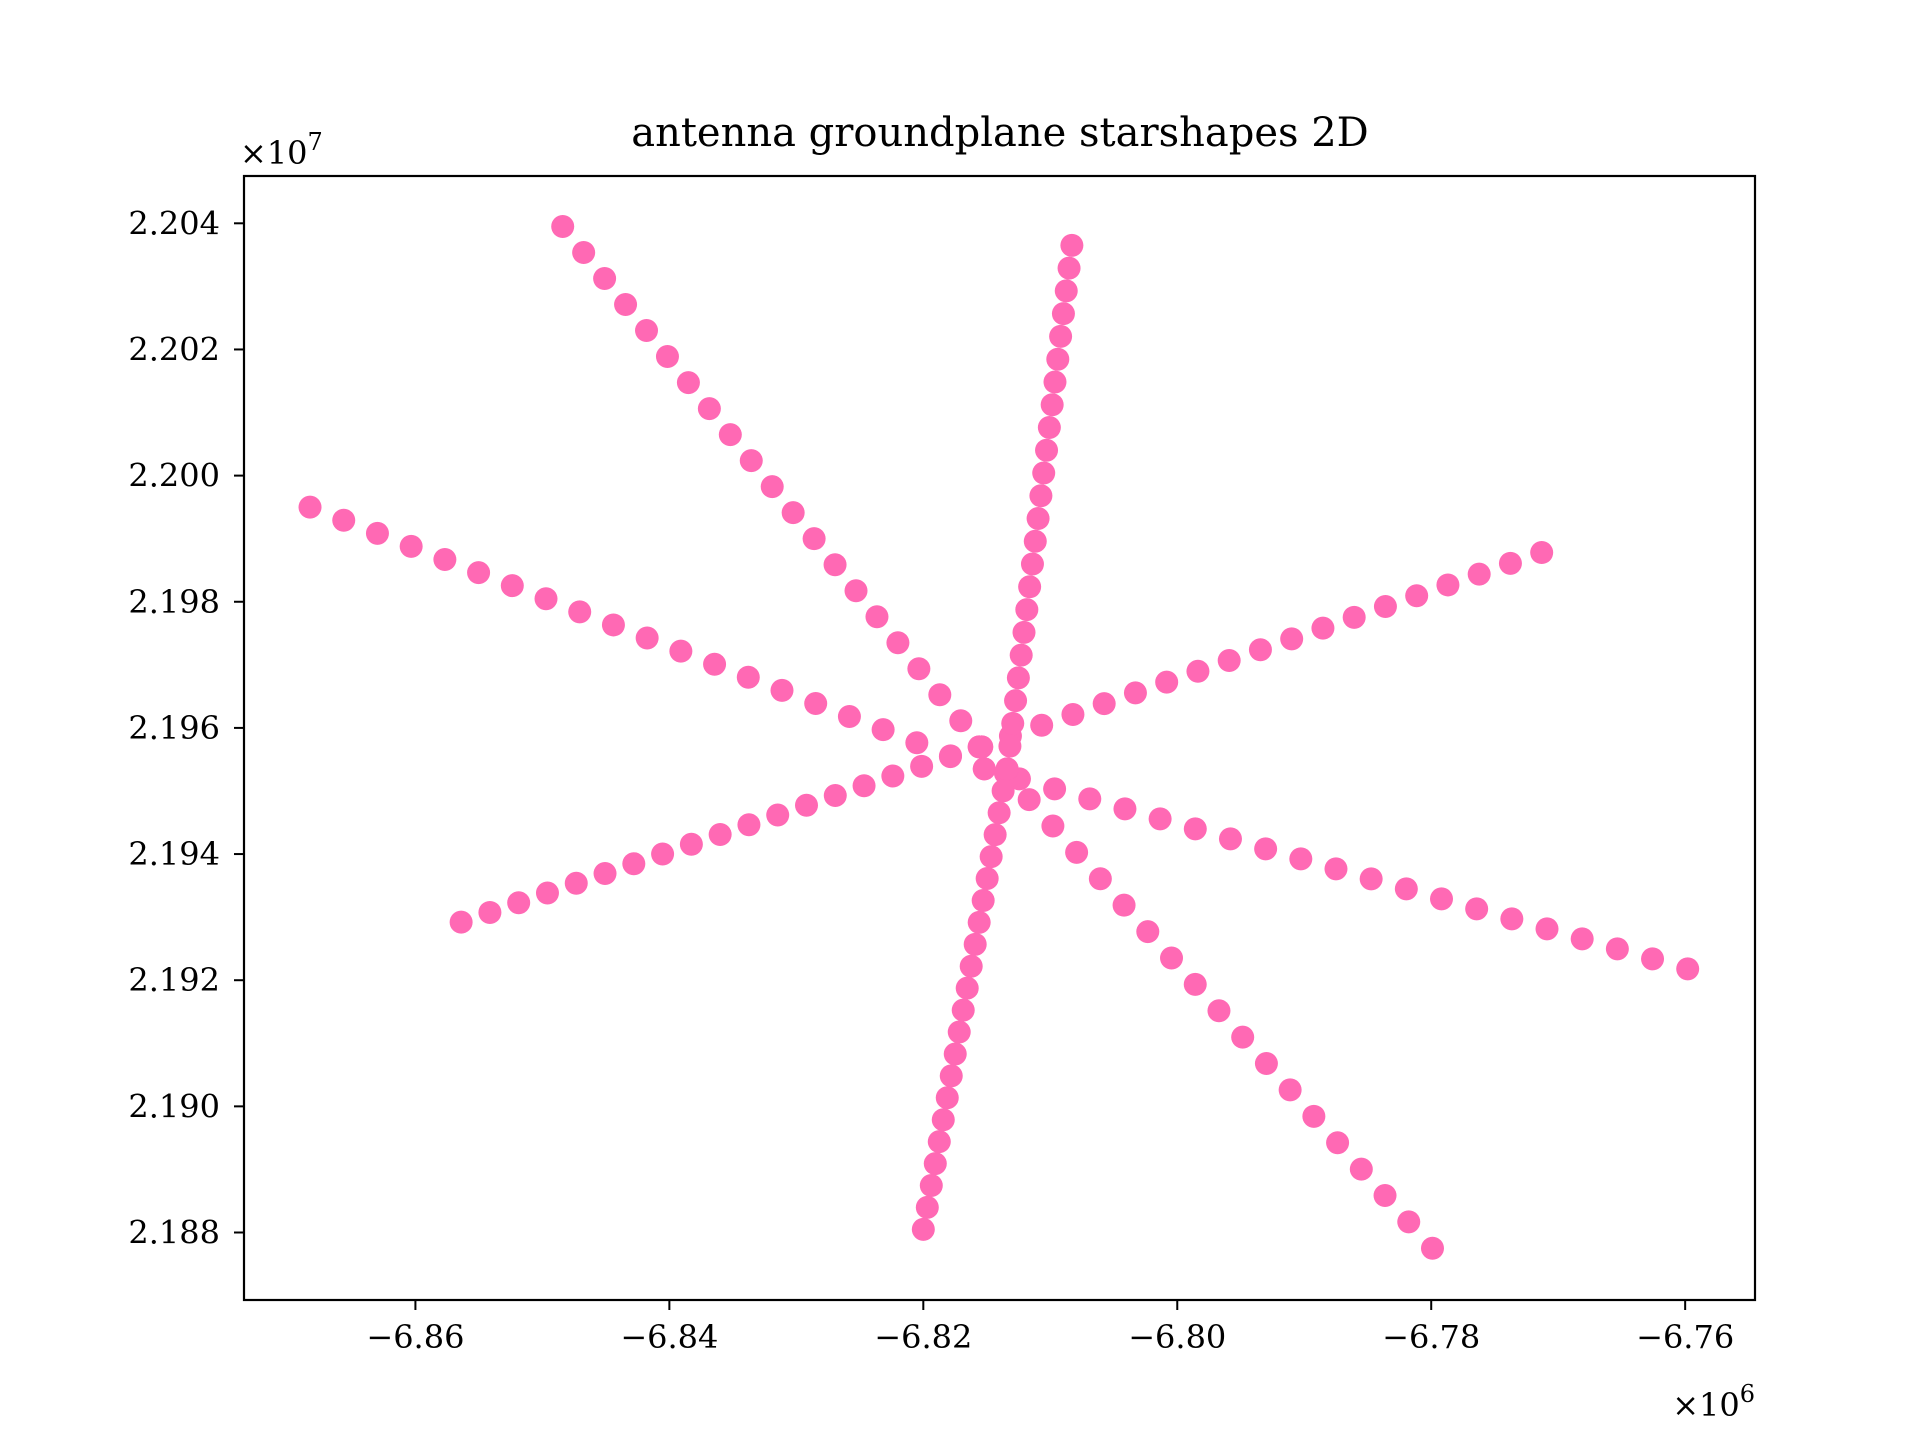 This screenshot has width=1920, height=1440. What do you see at coordinates (174, 1106) in the screenshot?
I see `y-tick-label: 2.190` at bounding box center [174, 1106].